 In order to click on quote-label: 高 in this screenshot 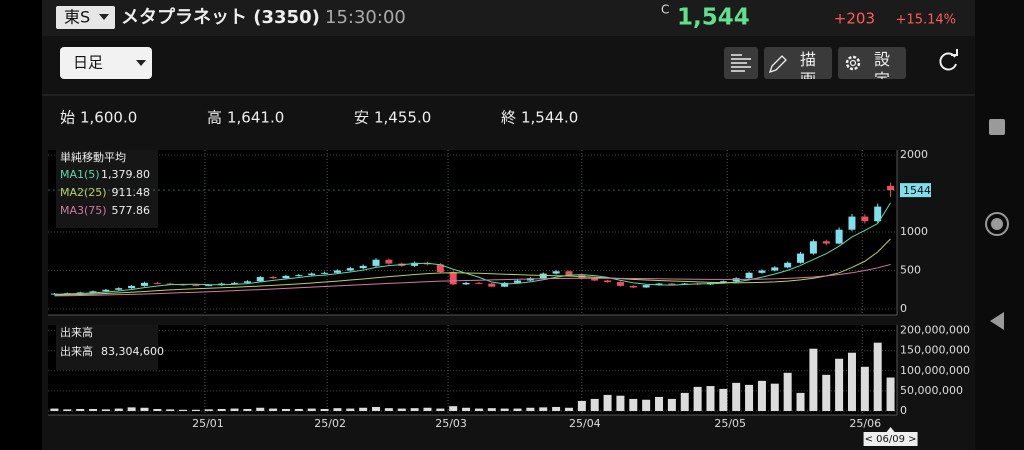, I will do `click(214, 118)`.